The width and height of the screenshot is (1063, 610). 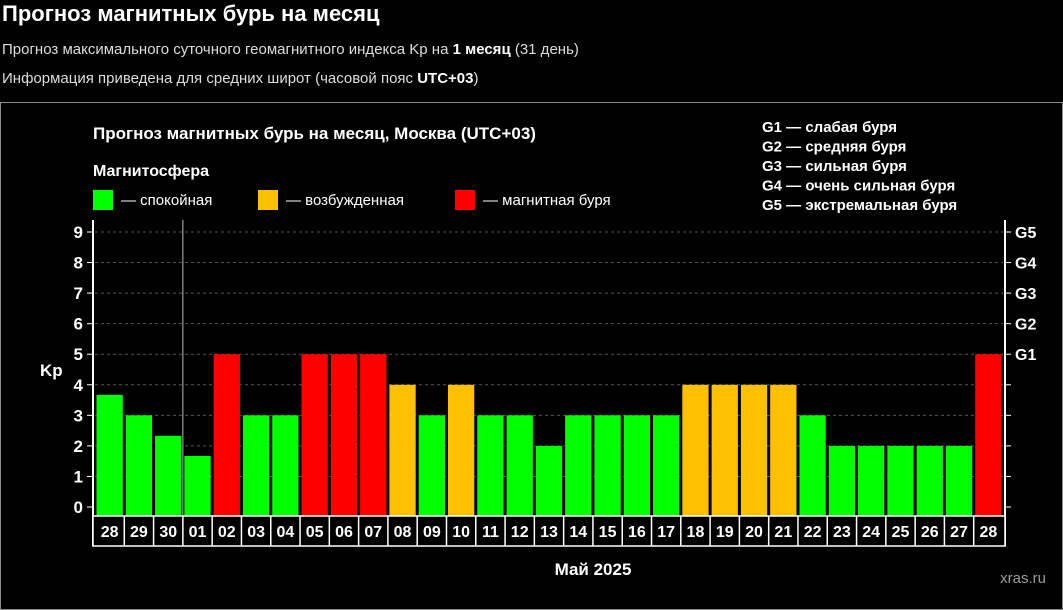 I want to click on watermark: xras.ru, so click(x=1023, y=578).